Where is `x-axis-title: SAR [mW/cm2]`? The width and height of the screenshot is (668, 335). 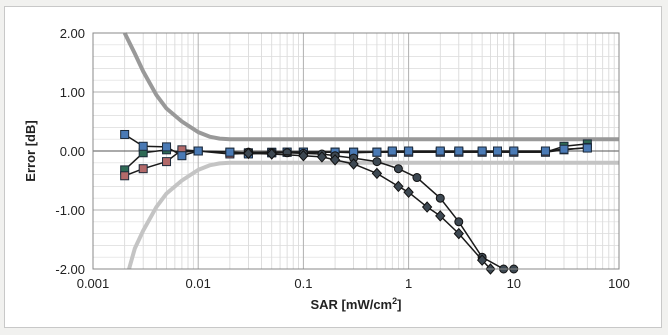
x-axis-title: SAR [mW/cm2] is located at coordinates (356, 304).